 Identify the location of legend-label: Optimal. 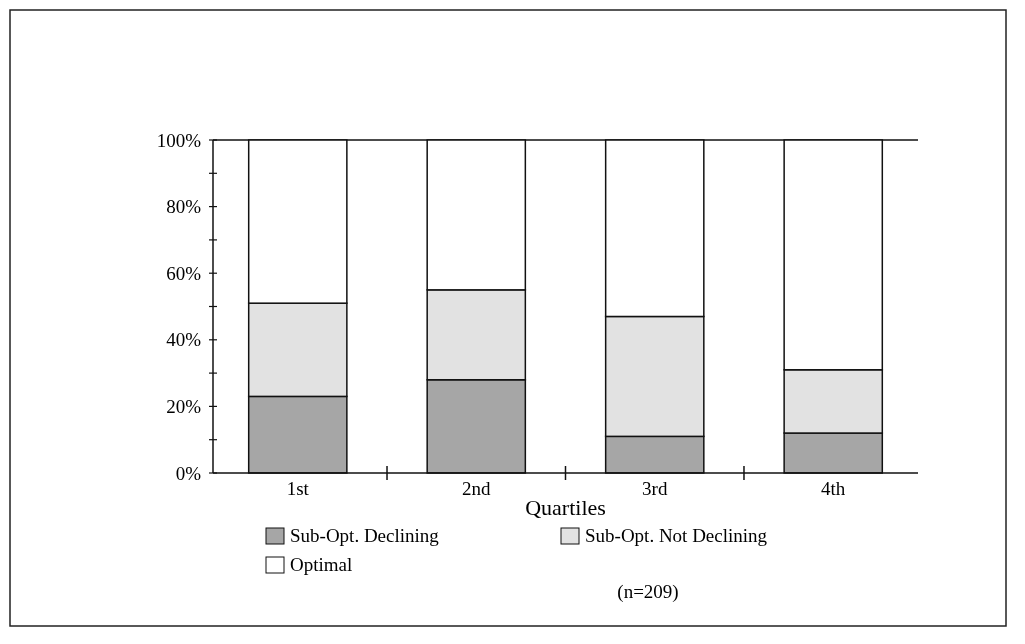
(321, 564).